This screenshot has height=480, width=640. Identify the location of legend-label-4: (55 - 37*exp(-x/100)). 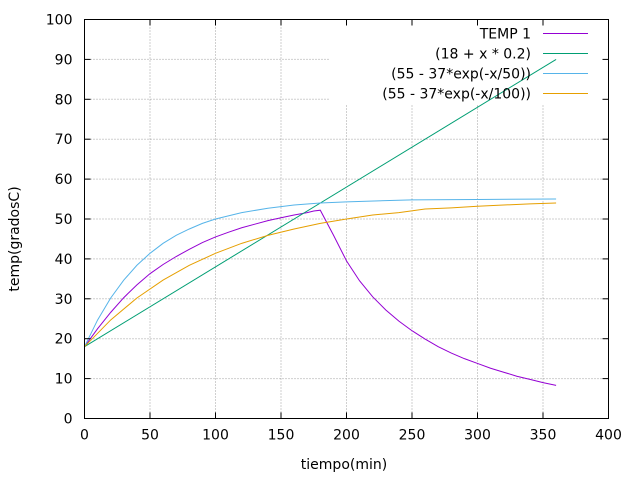
(456, 95).